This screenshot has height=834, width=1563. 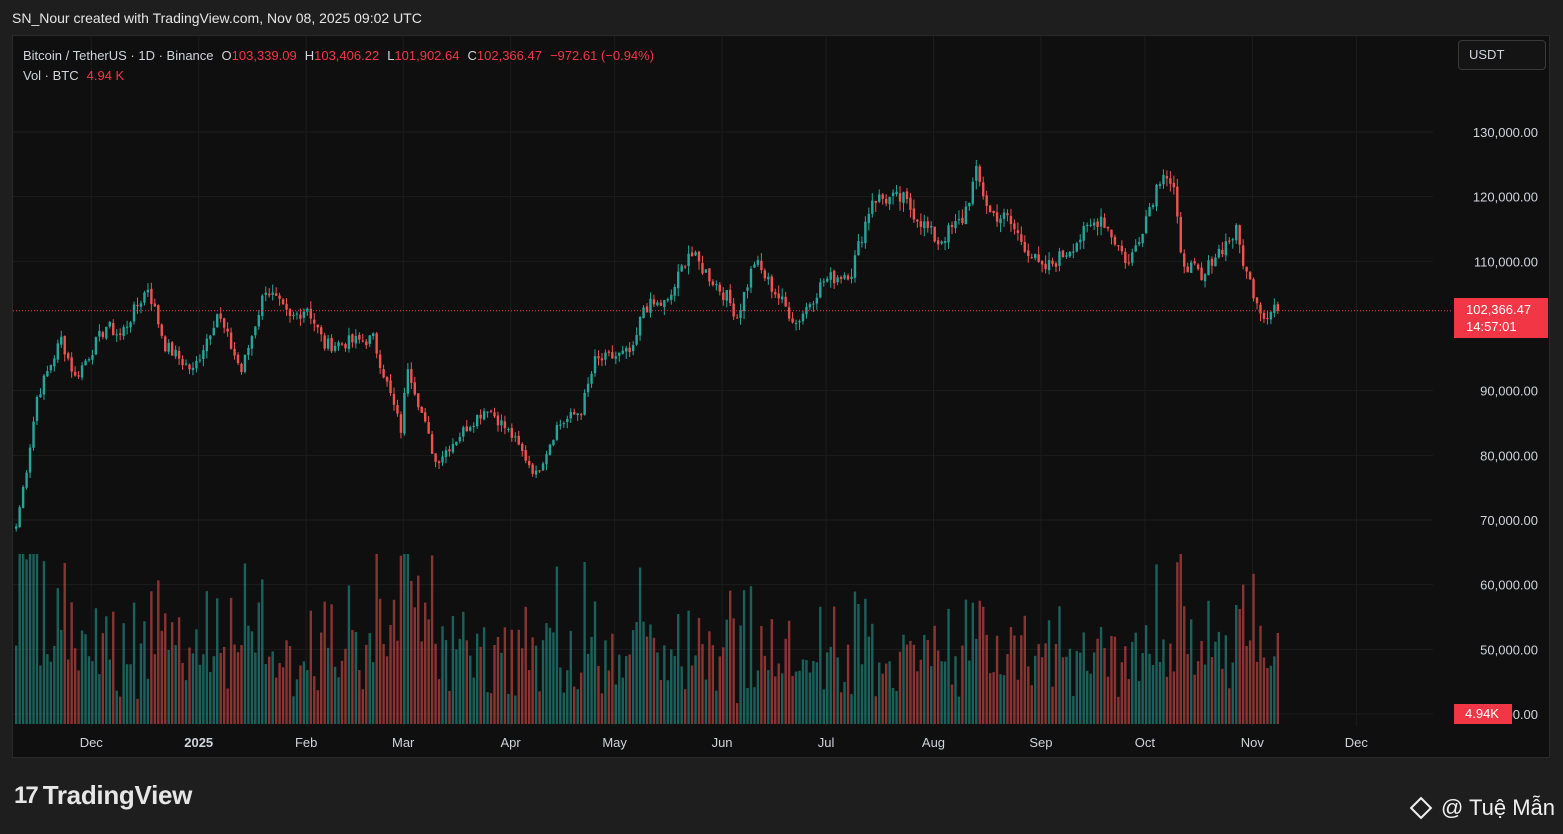 What do you see at coordinates (51, 75) in the screenshot?
I see `volume-label: Vol · BTC` at bounding box center [51, 75].